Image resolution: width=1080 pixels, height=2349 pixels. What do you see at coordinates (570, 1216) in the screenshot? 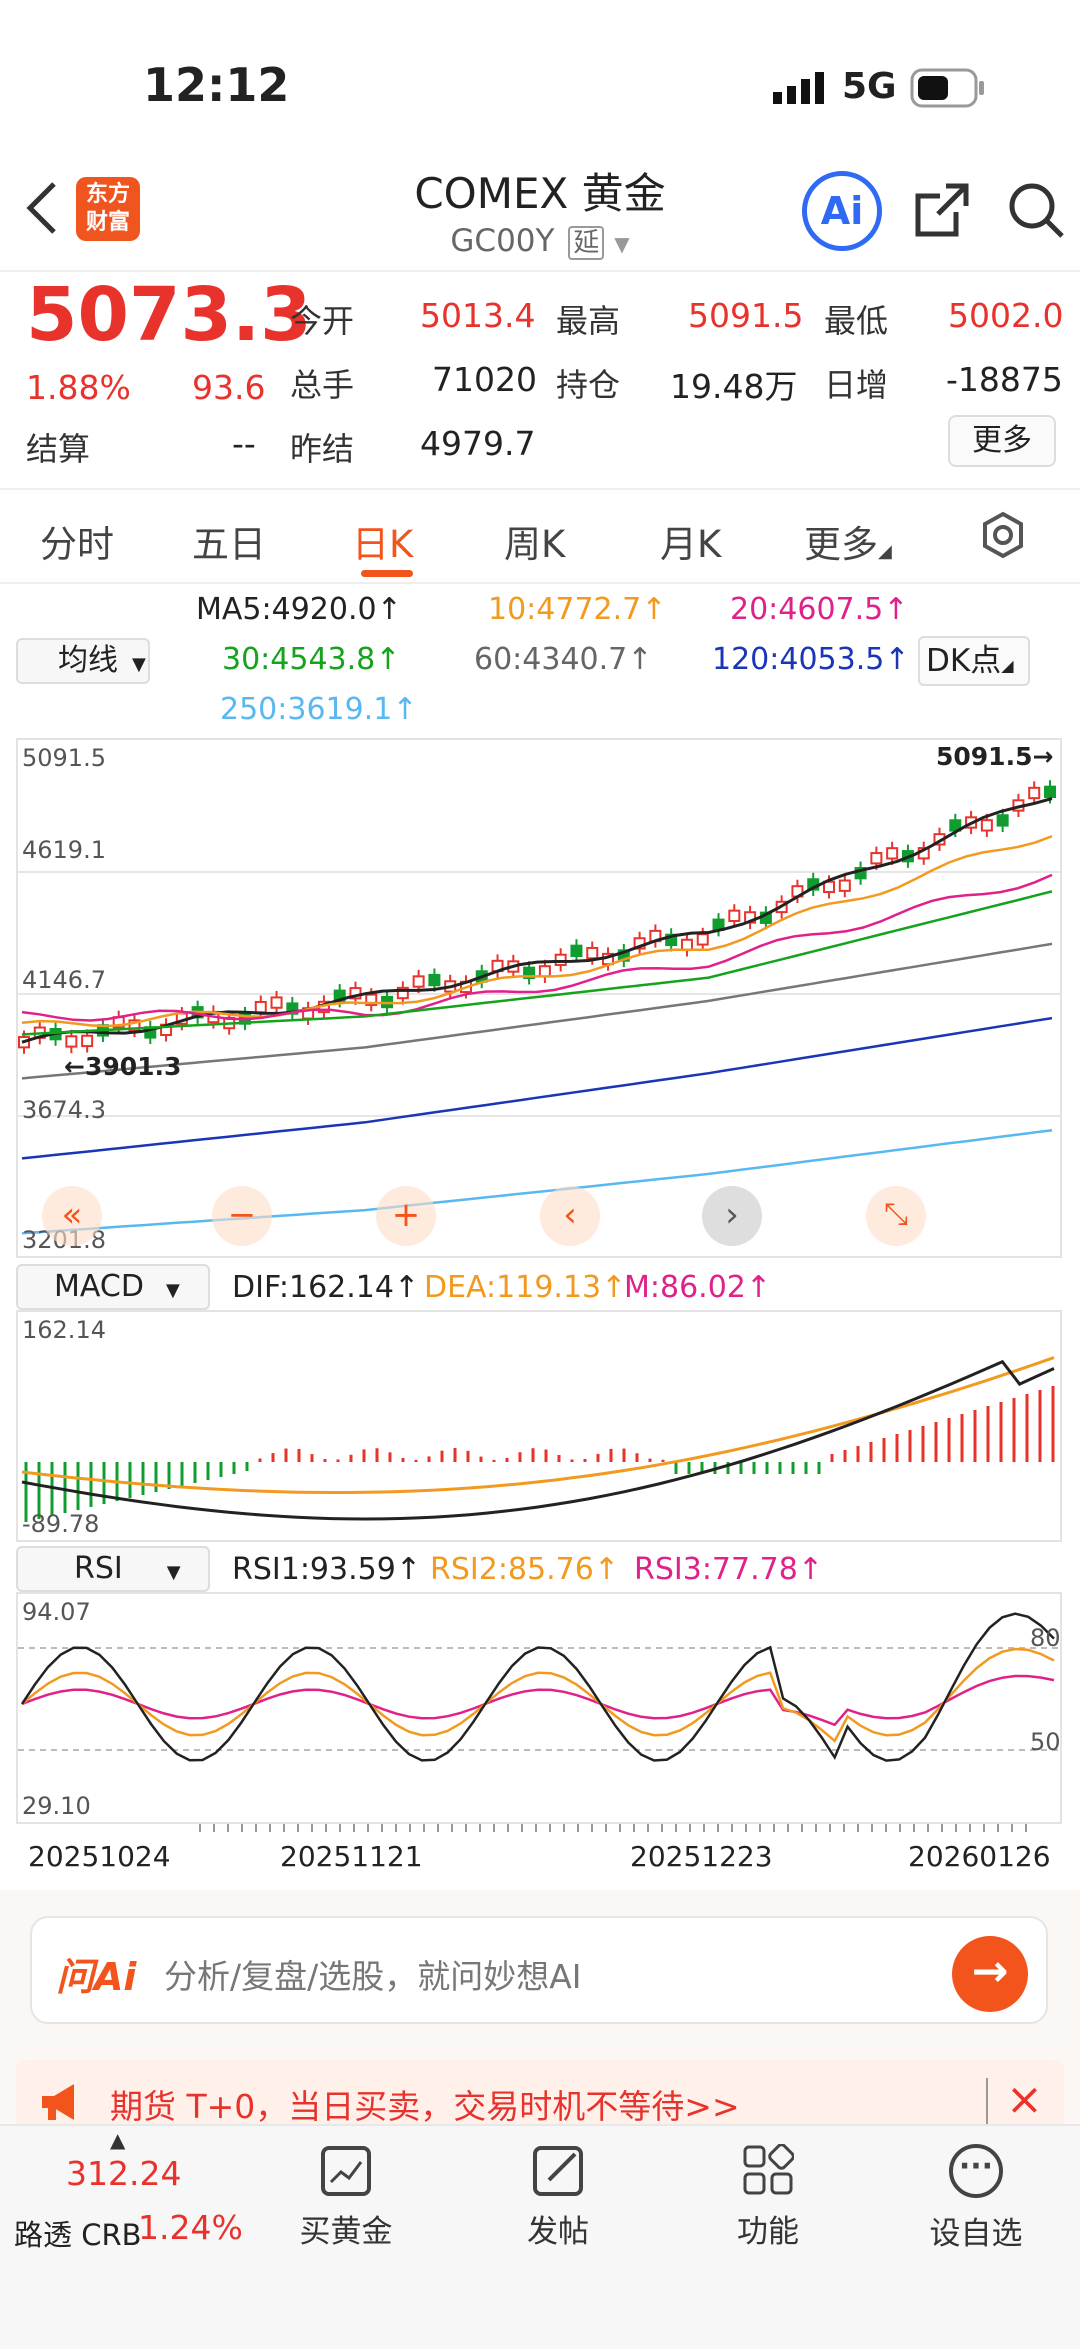
I see `step-back-icon: ‹` at bounding box center [570, 1216].